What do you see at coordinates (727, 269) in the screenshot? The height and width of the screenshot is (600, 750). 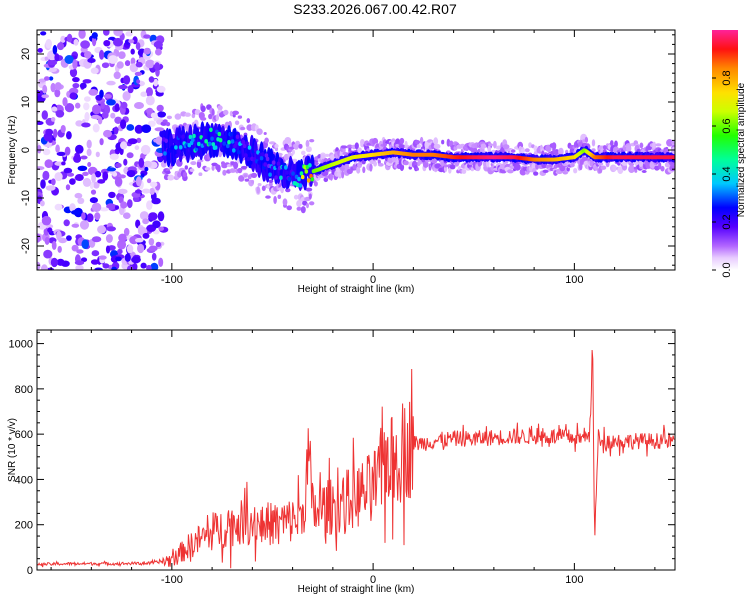 I see `colorbar-tick-label: 0.0` at bounding box center [727, 269].